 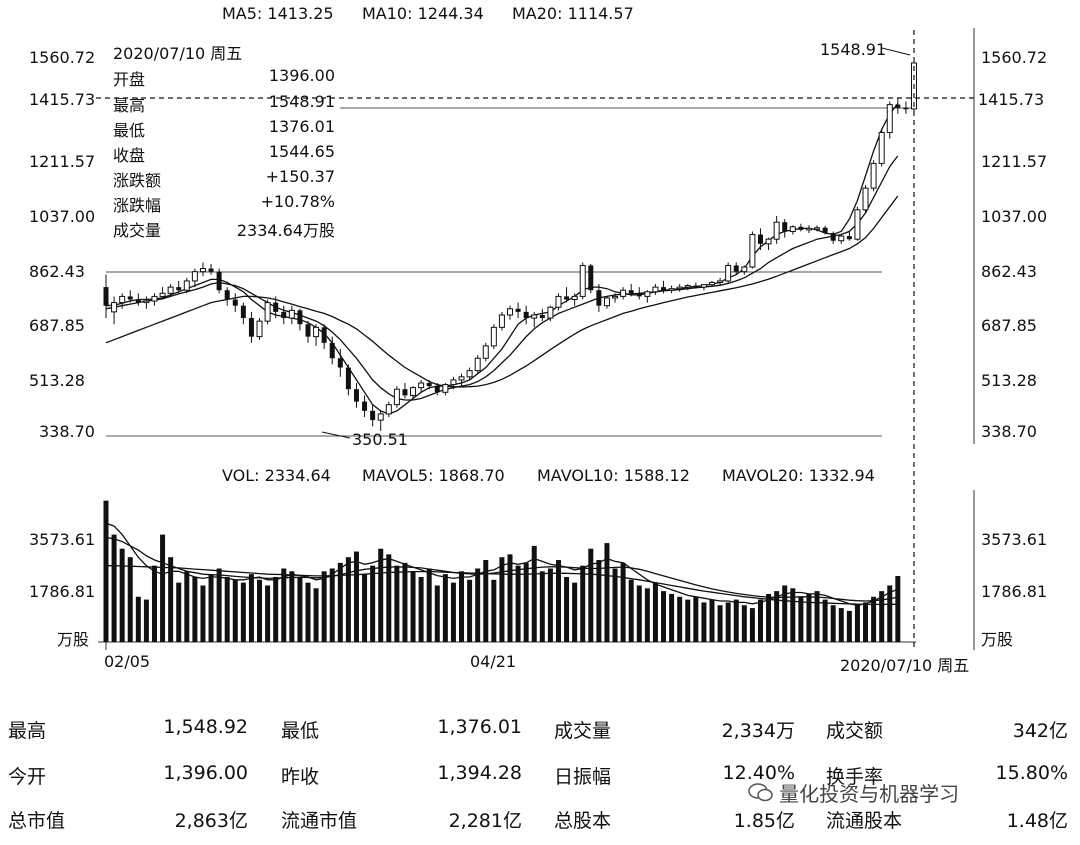 I want to click on price-tick-left: 687.85, so click(x=57, y=325).